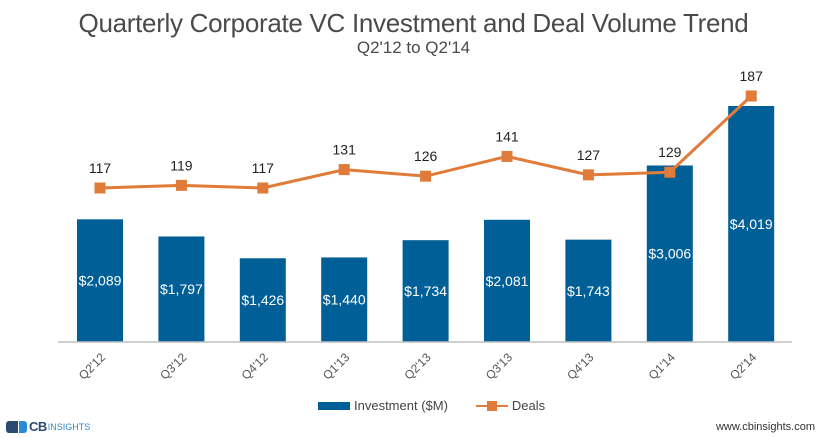  What do you see at coordinates (491, 405) in the screenshot?
I see `legend-swatch-deals` at bounding box center [491, 405].